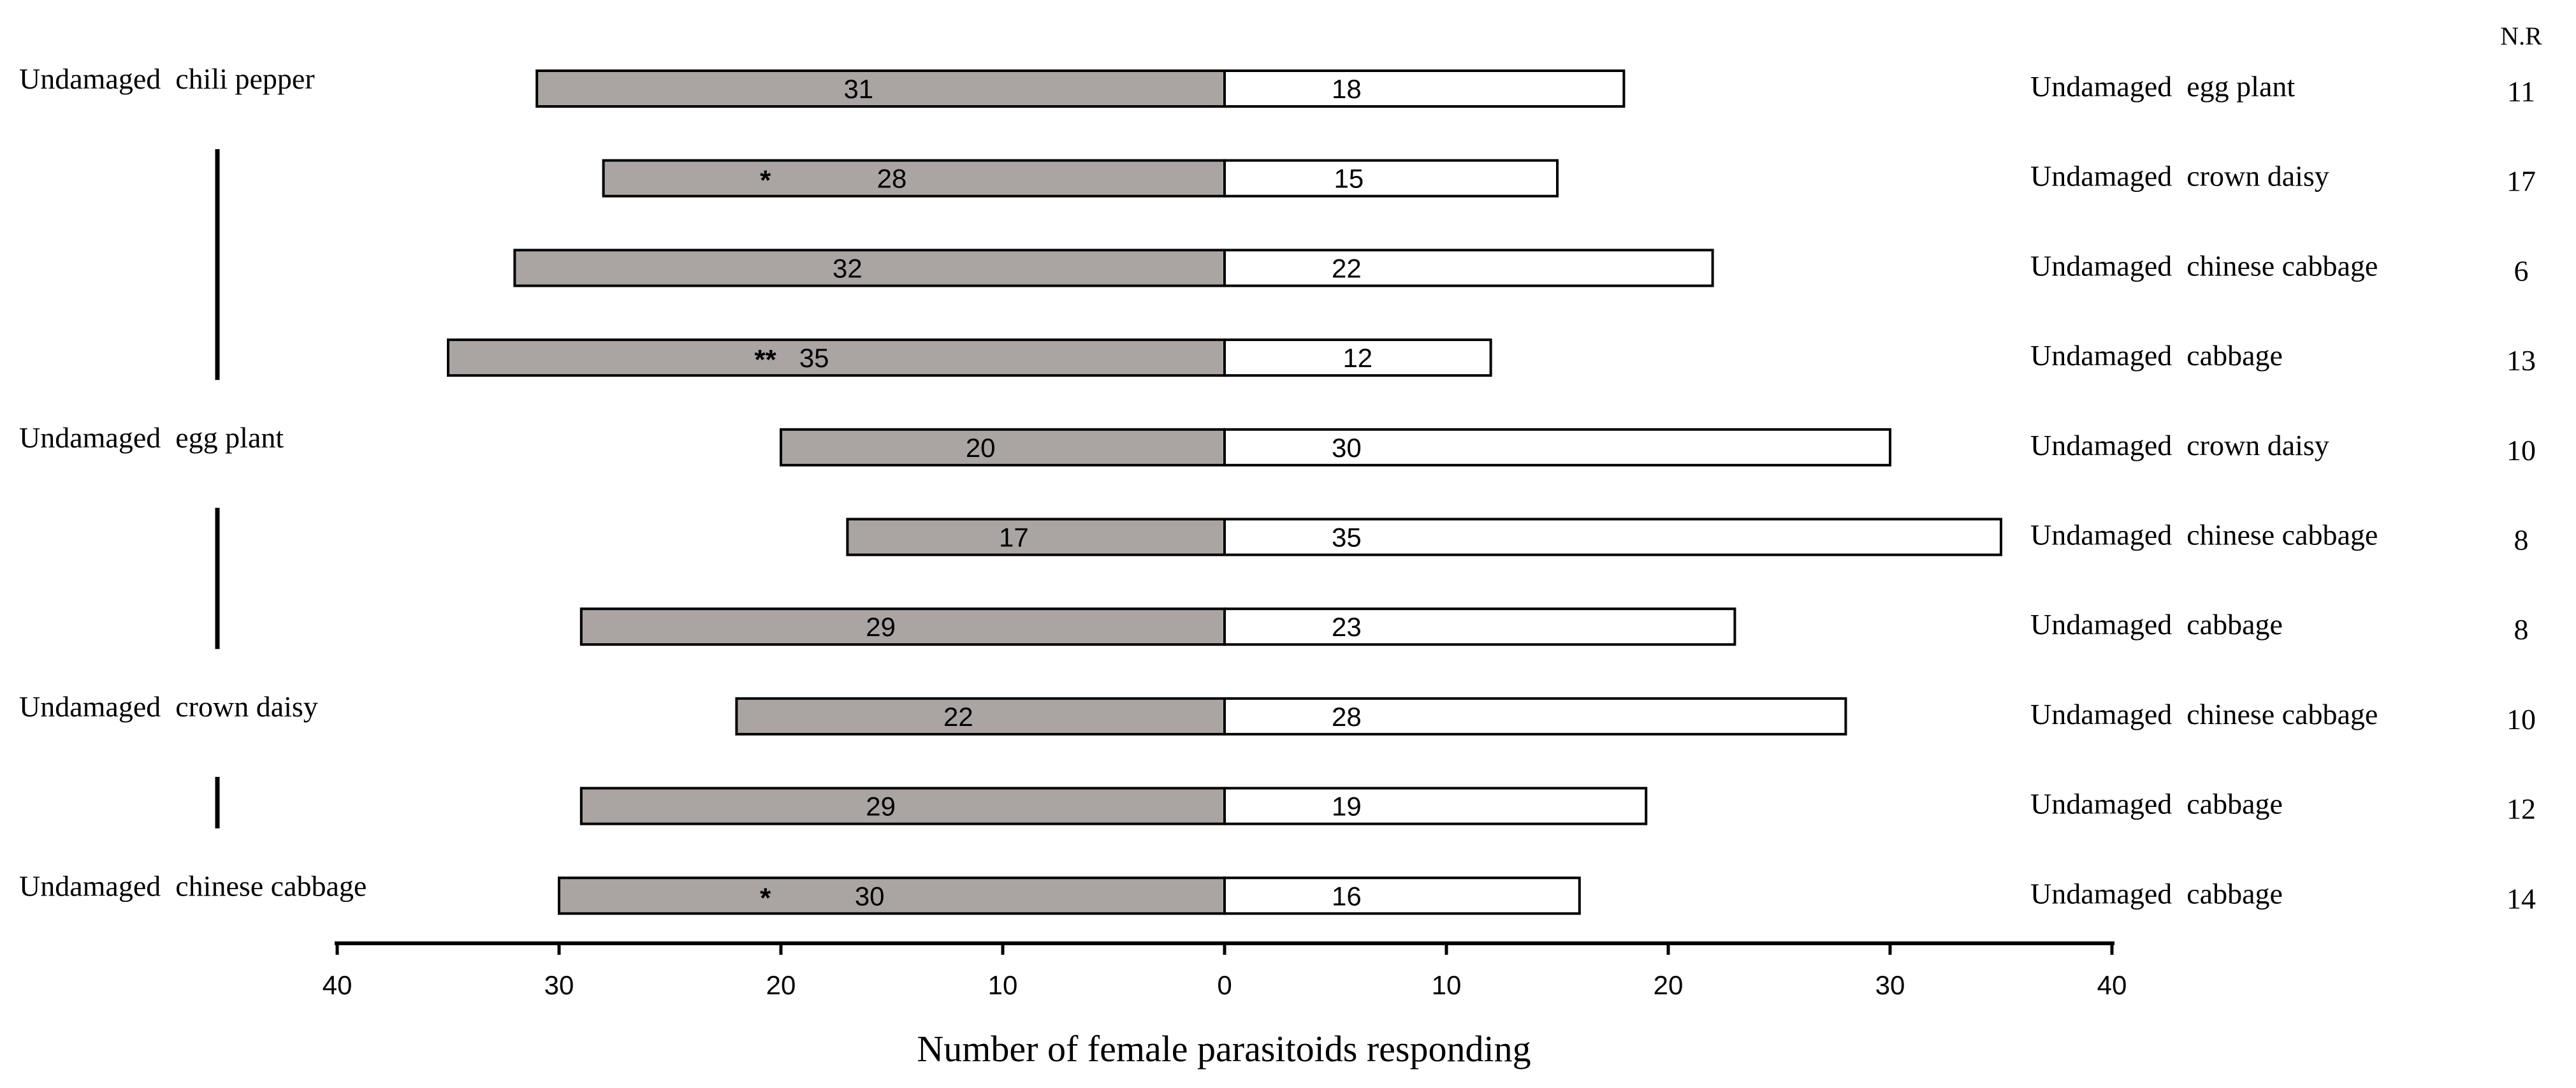 The height and width of the screenshot is (1088, 2576). I want to click on x-tick-label: 0, so click(1224, 985).